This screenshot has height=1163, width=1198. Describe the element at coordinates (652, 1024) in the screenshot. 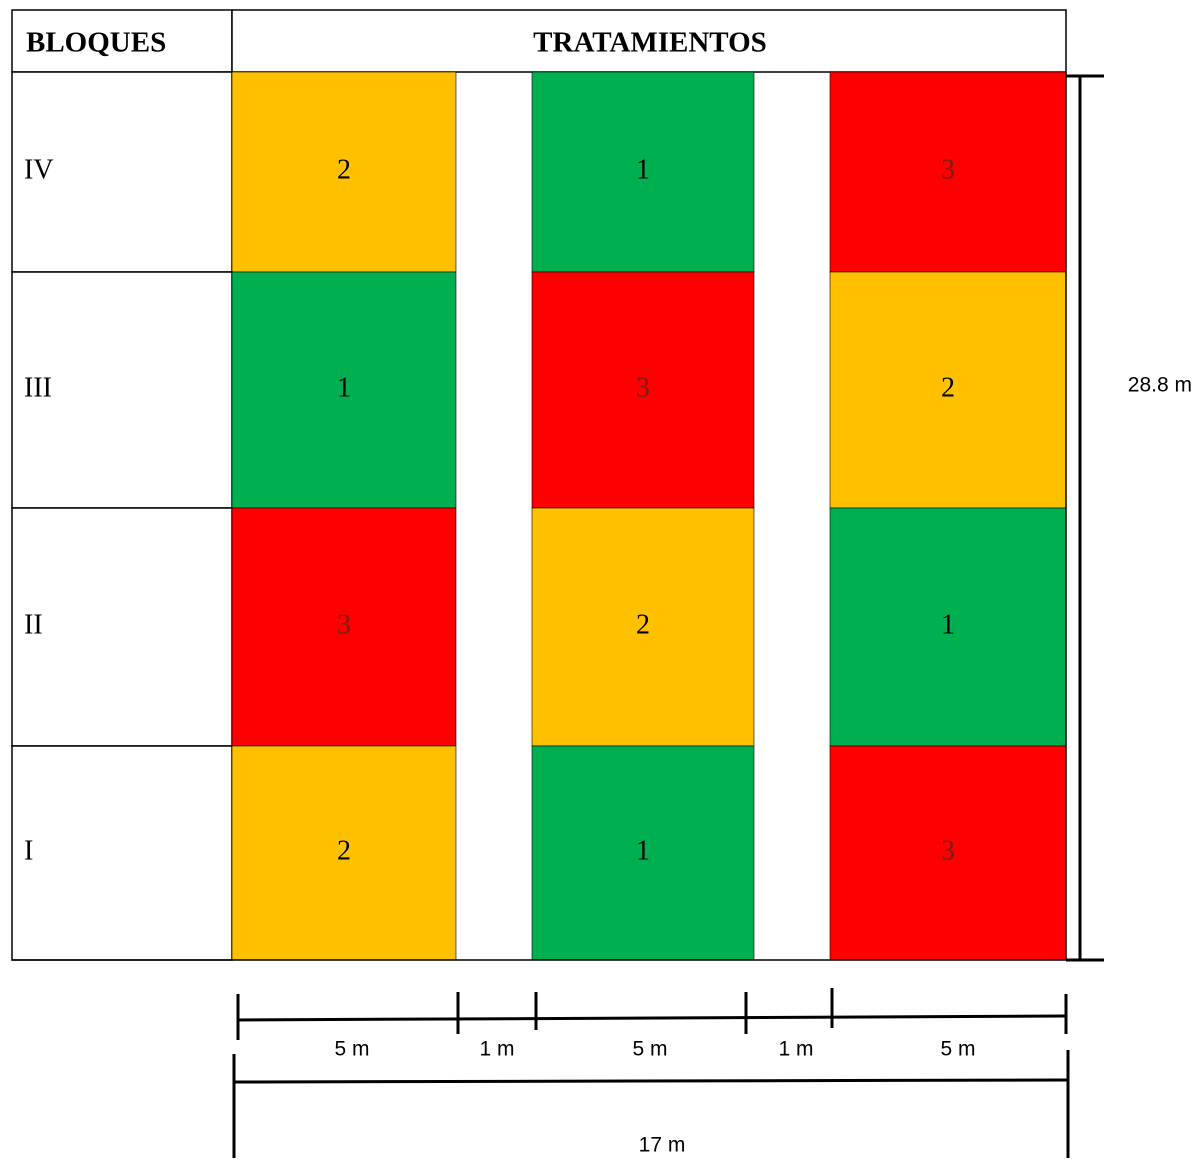

I see `width-segments-dimension: 5 m 1 m 5 m 1 m 5 m` at that location.